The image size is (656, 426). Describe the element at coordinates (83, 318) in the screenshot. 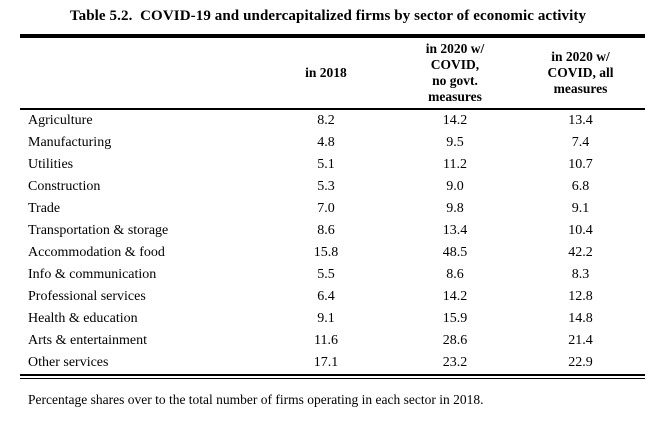

I see `sector-label: Health & education` at that location.